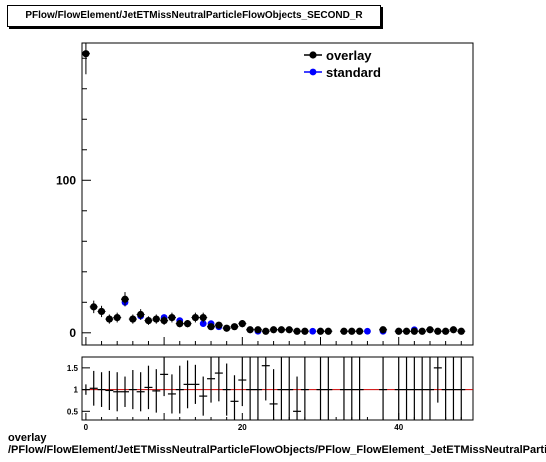 The width and height of the screenshot is (546, 462). I want to click on y-tick-label: 100, so click(66, 180).